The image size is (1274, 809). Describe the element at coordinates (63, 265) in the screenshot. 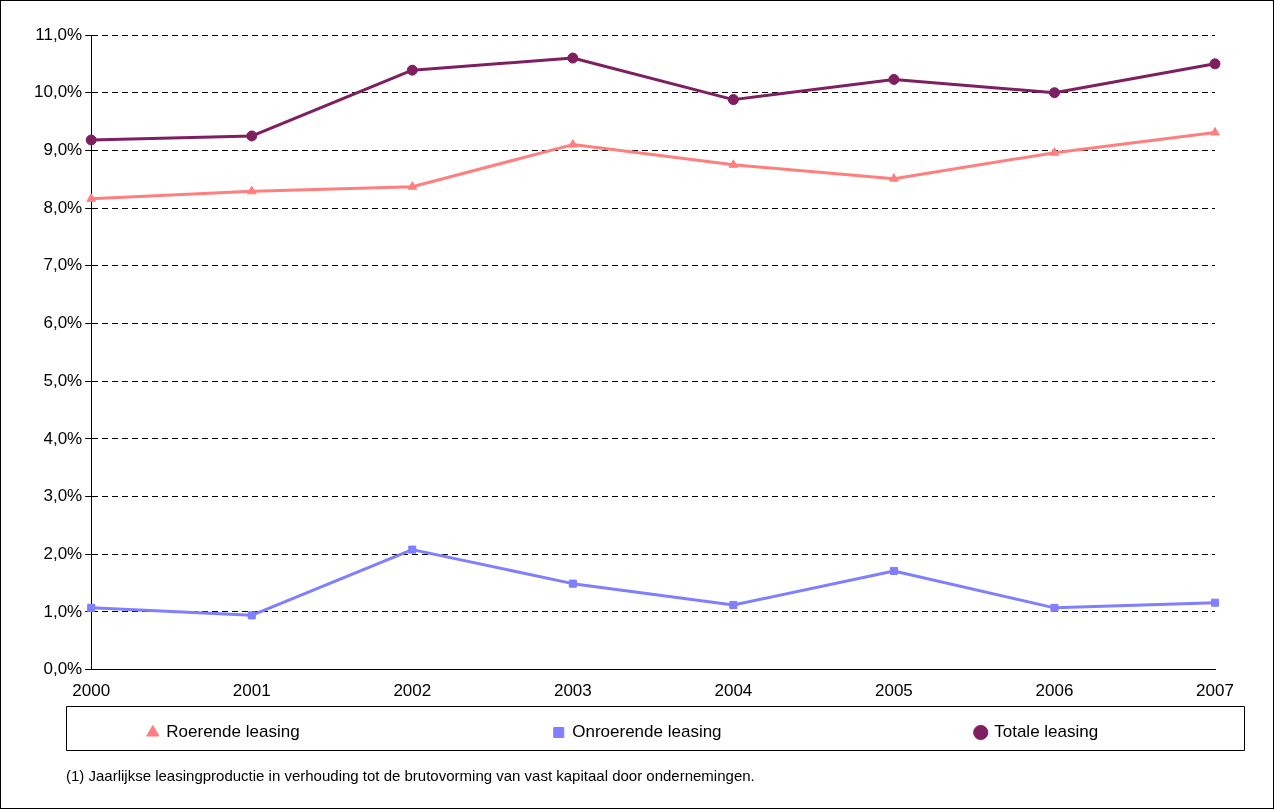

I see `y-tick-label: 7,0%` at that location.